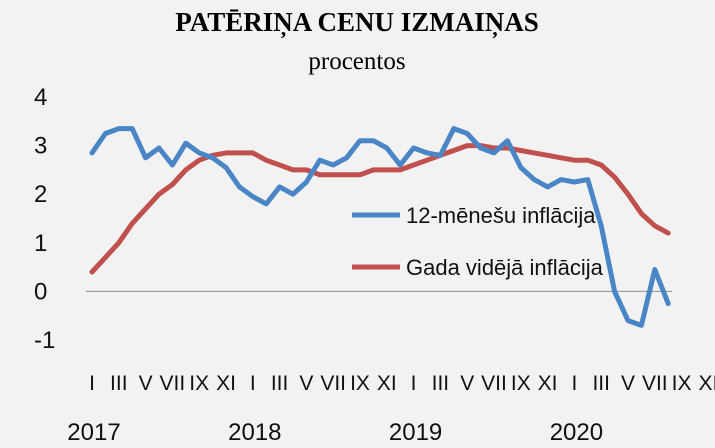 This screenshot has height=448, width=715. I want to click on y-tick-label: -1, so click(44, 340).